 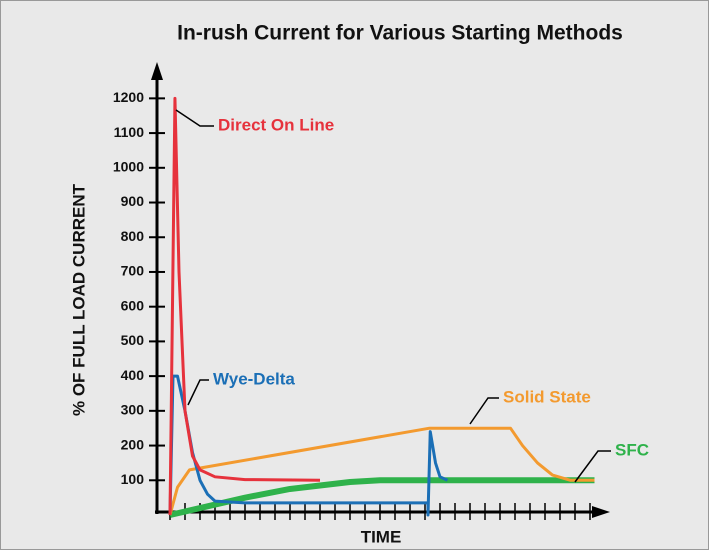 What do you see at coordinates (133, 340) in the screenshot?
I see `y-tick-label: 500` at bounding box center [133, 340].